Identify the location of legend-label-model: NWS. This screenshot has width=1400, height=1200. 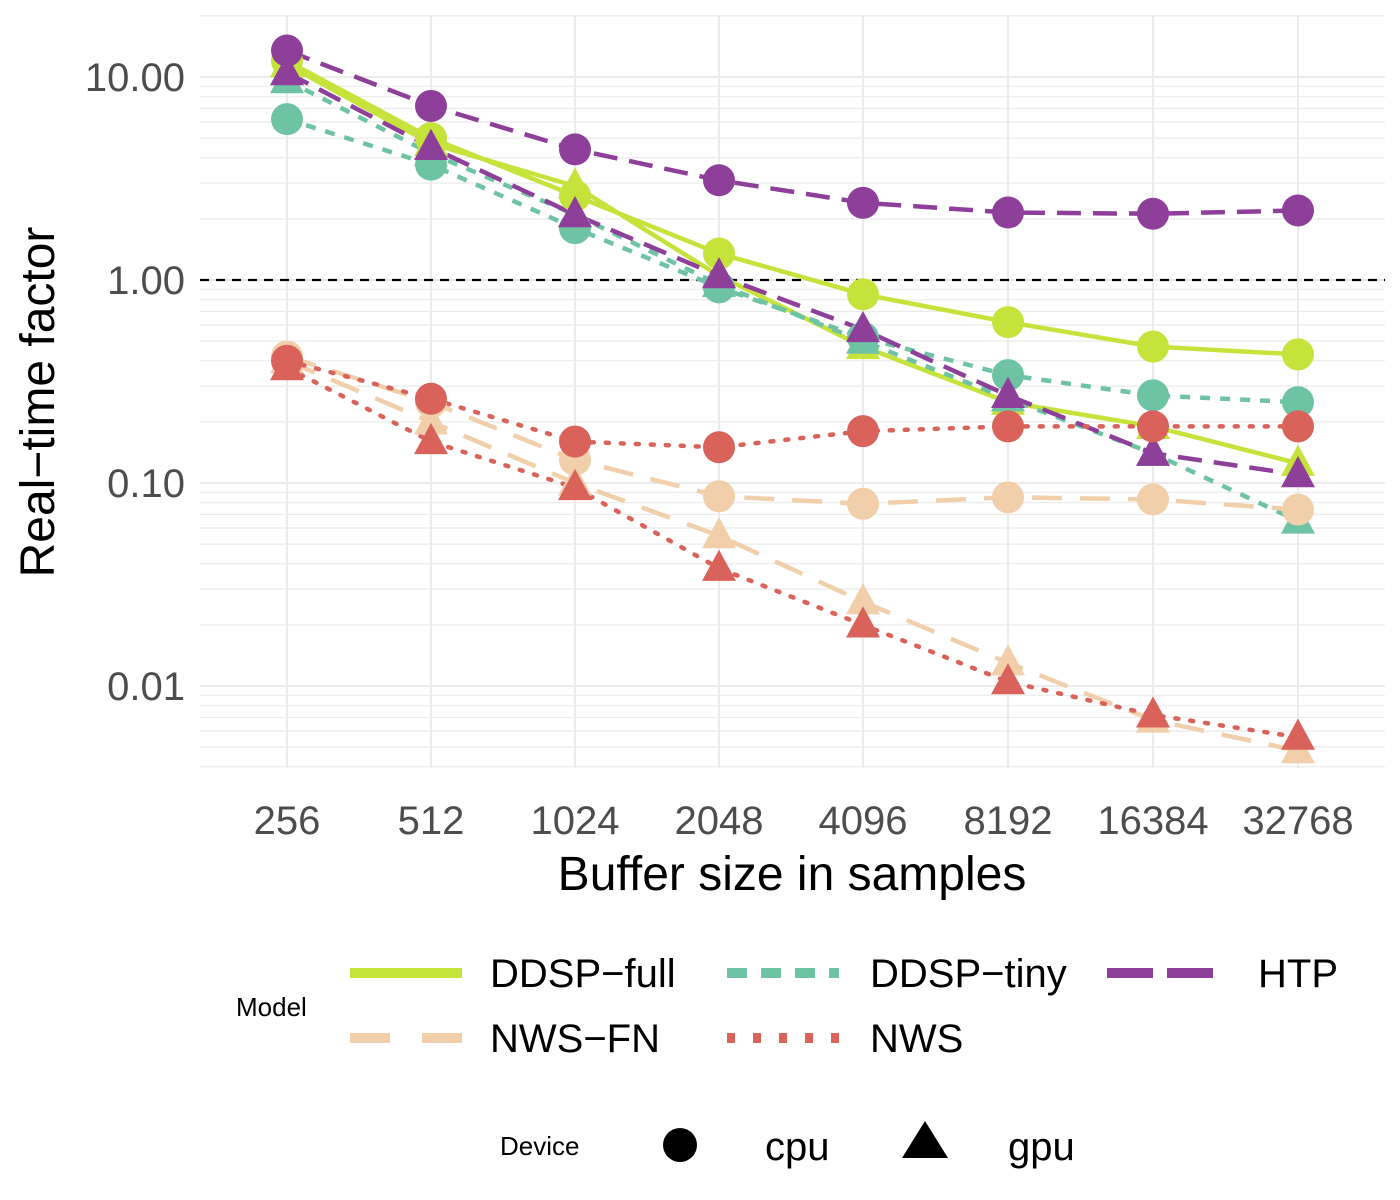
(916, 1039).